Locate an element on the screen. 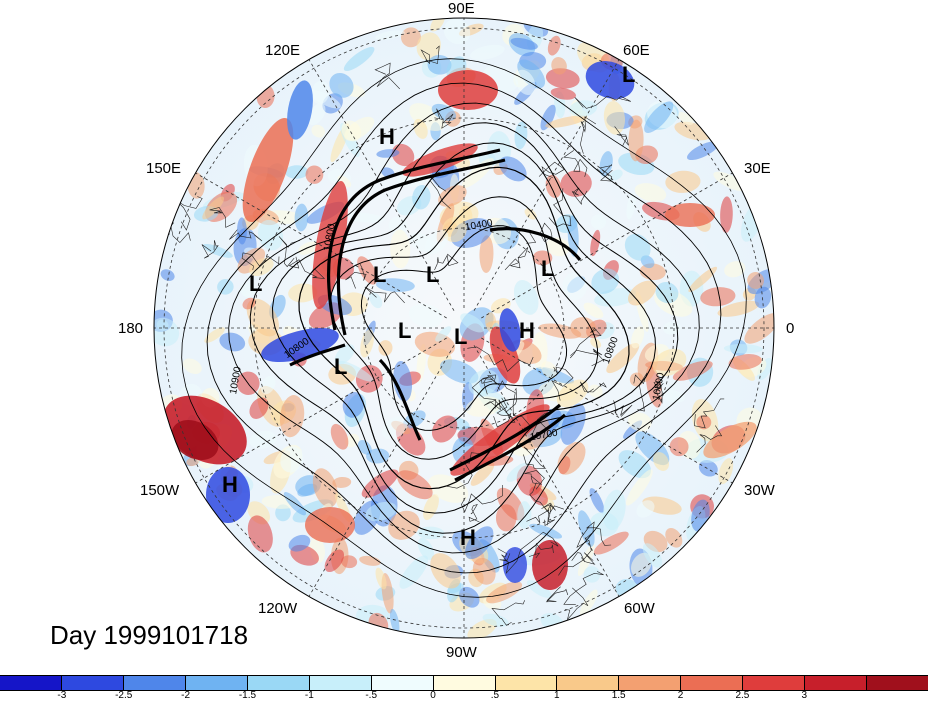 The width and height of the screenshot is (928, 702). lon-label-180: 180 is located at coordinates (131, 328).